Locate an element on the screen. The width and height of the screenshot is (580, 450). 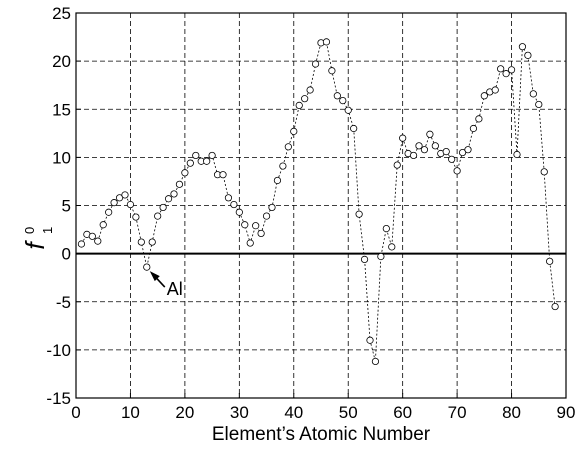
y-tick-label: -15 is located at coordinates (58, 398).